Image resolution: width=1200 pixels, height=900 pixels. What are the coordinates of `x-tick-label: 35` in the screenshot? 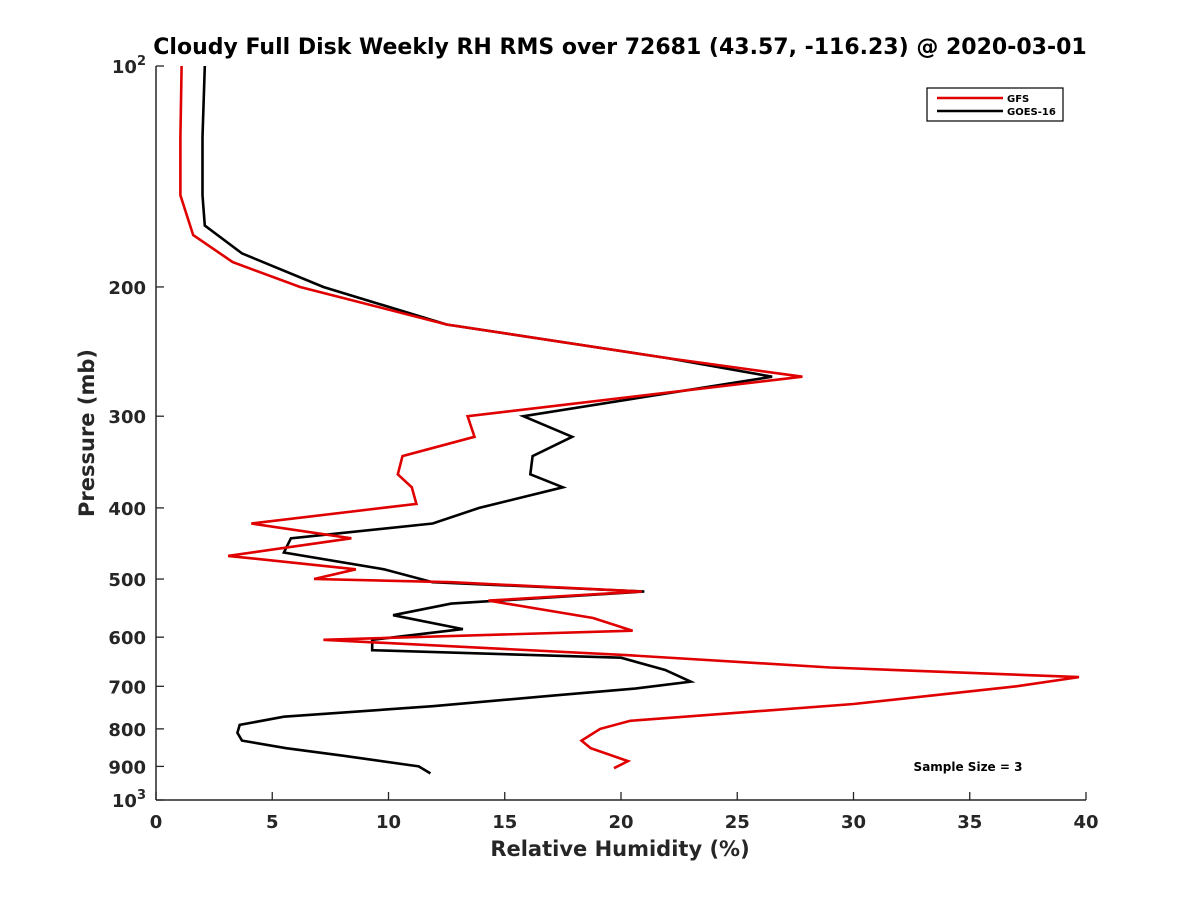 It's located at (969, 822).